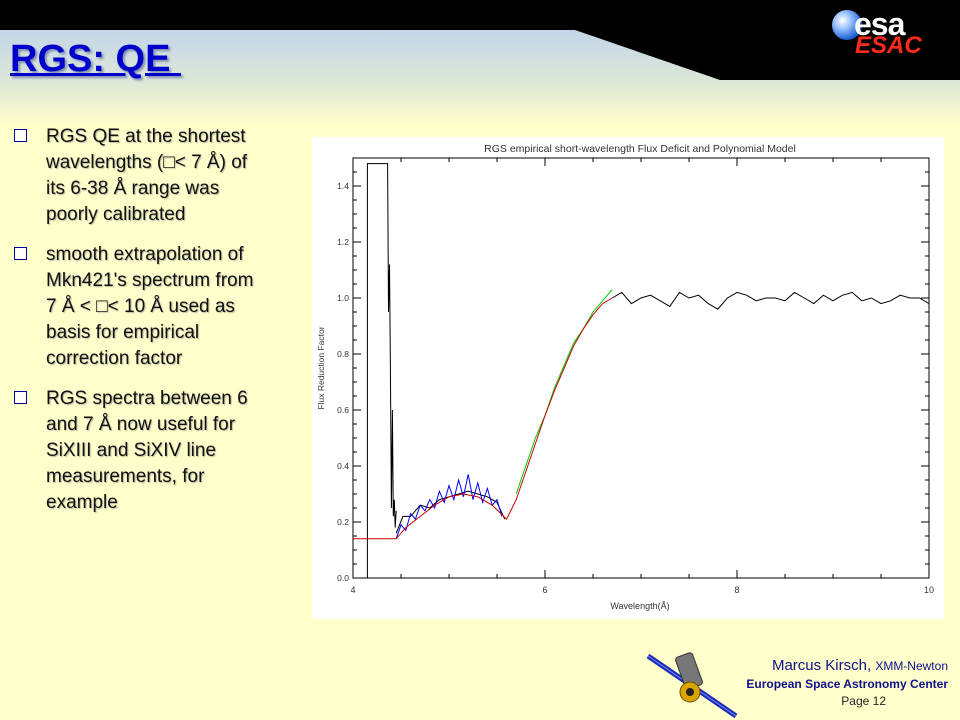 This screenshot has height=720, width=960. Describe the element at coordinates (145, 254) in the screenshot. I see `bullet-text-line: smooth extrapolation of` at that location.